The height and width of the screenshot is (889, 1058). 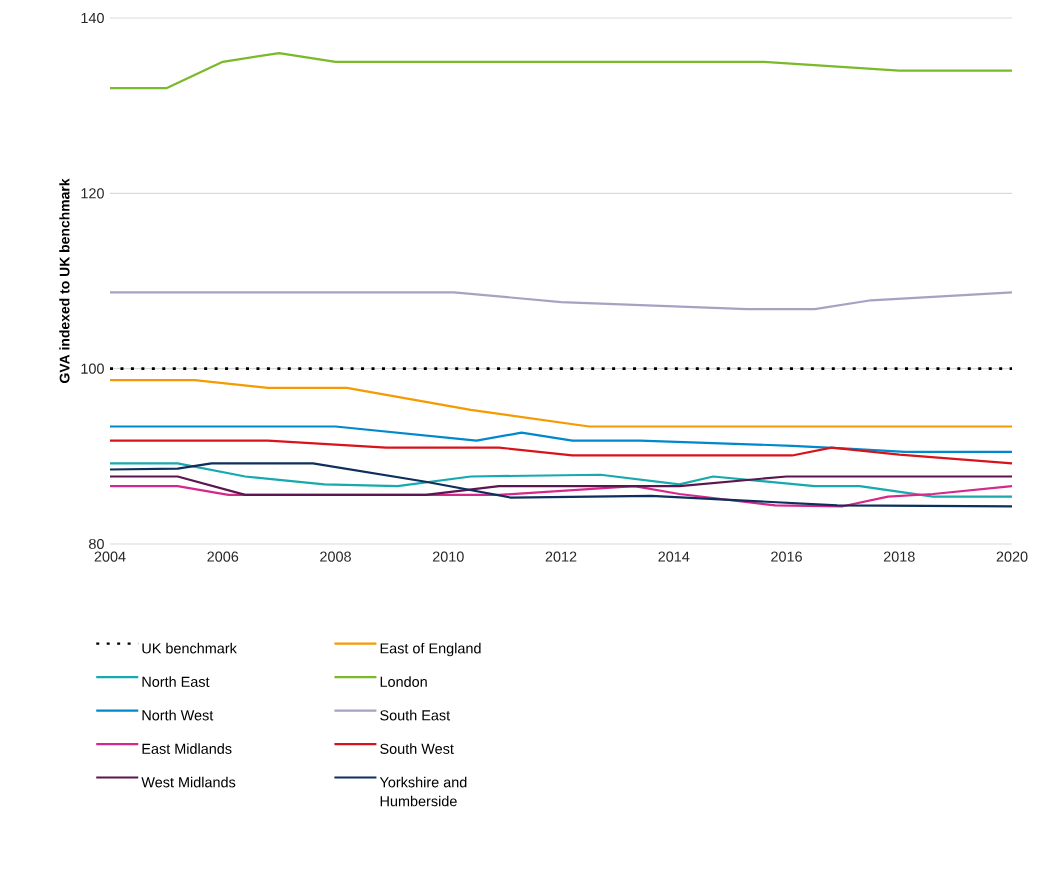 I want to click on legend-label: UK benchmark, so click(x=189, y=648).